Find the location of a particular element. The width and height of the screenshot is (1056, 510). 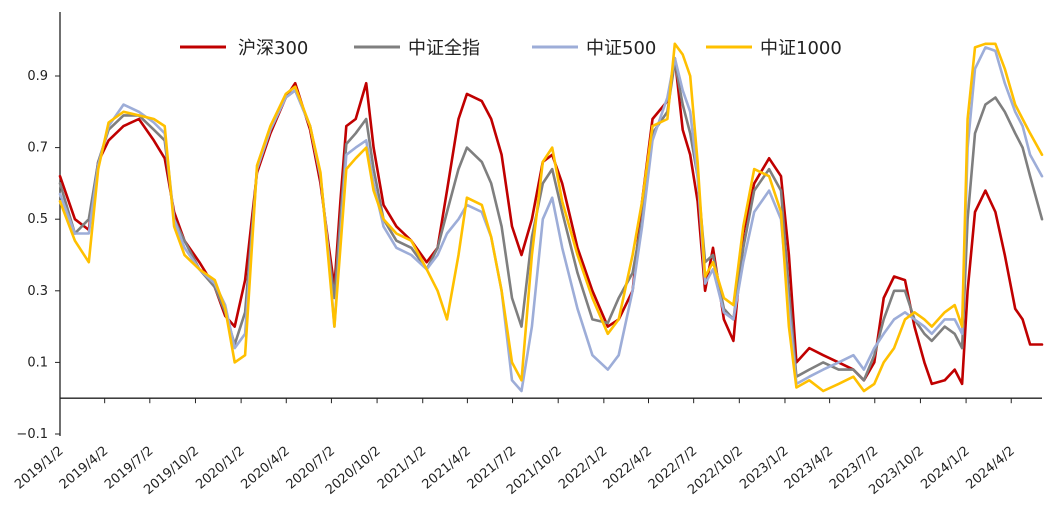

x-tick-label: 2020/4/2 is located at coordinates (265, 468).